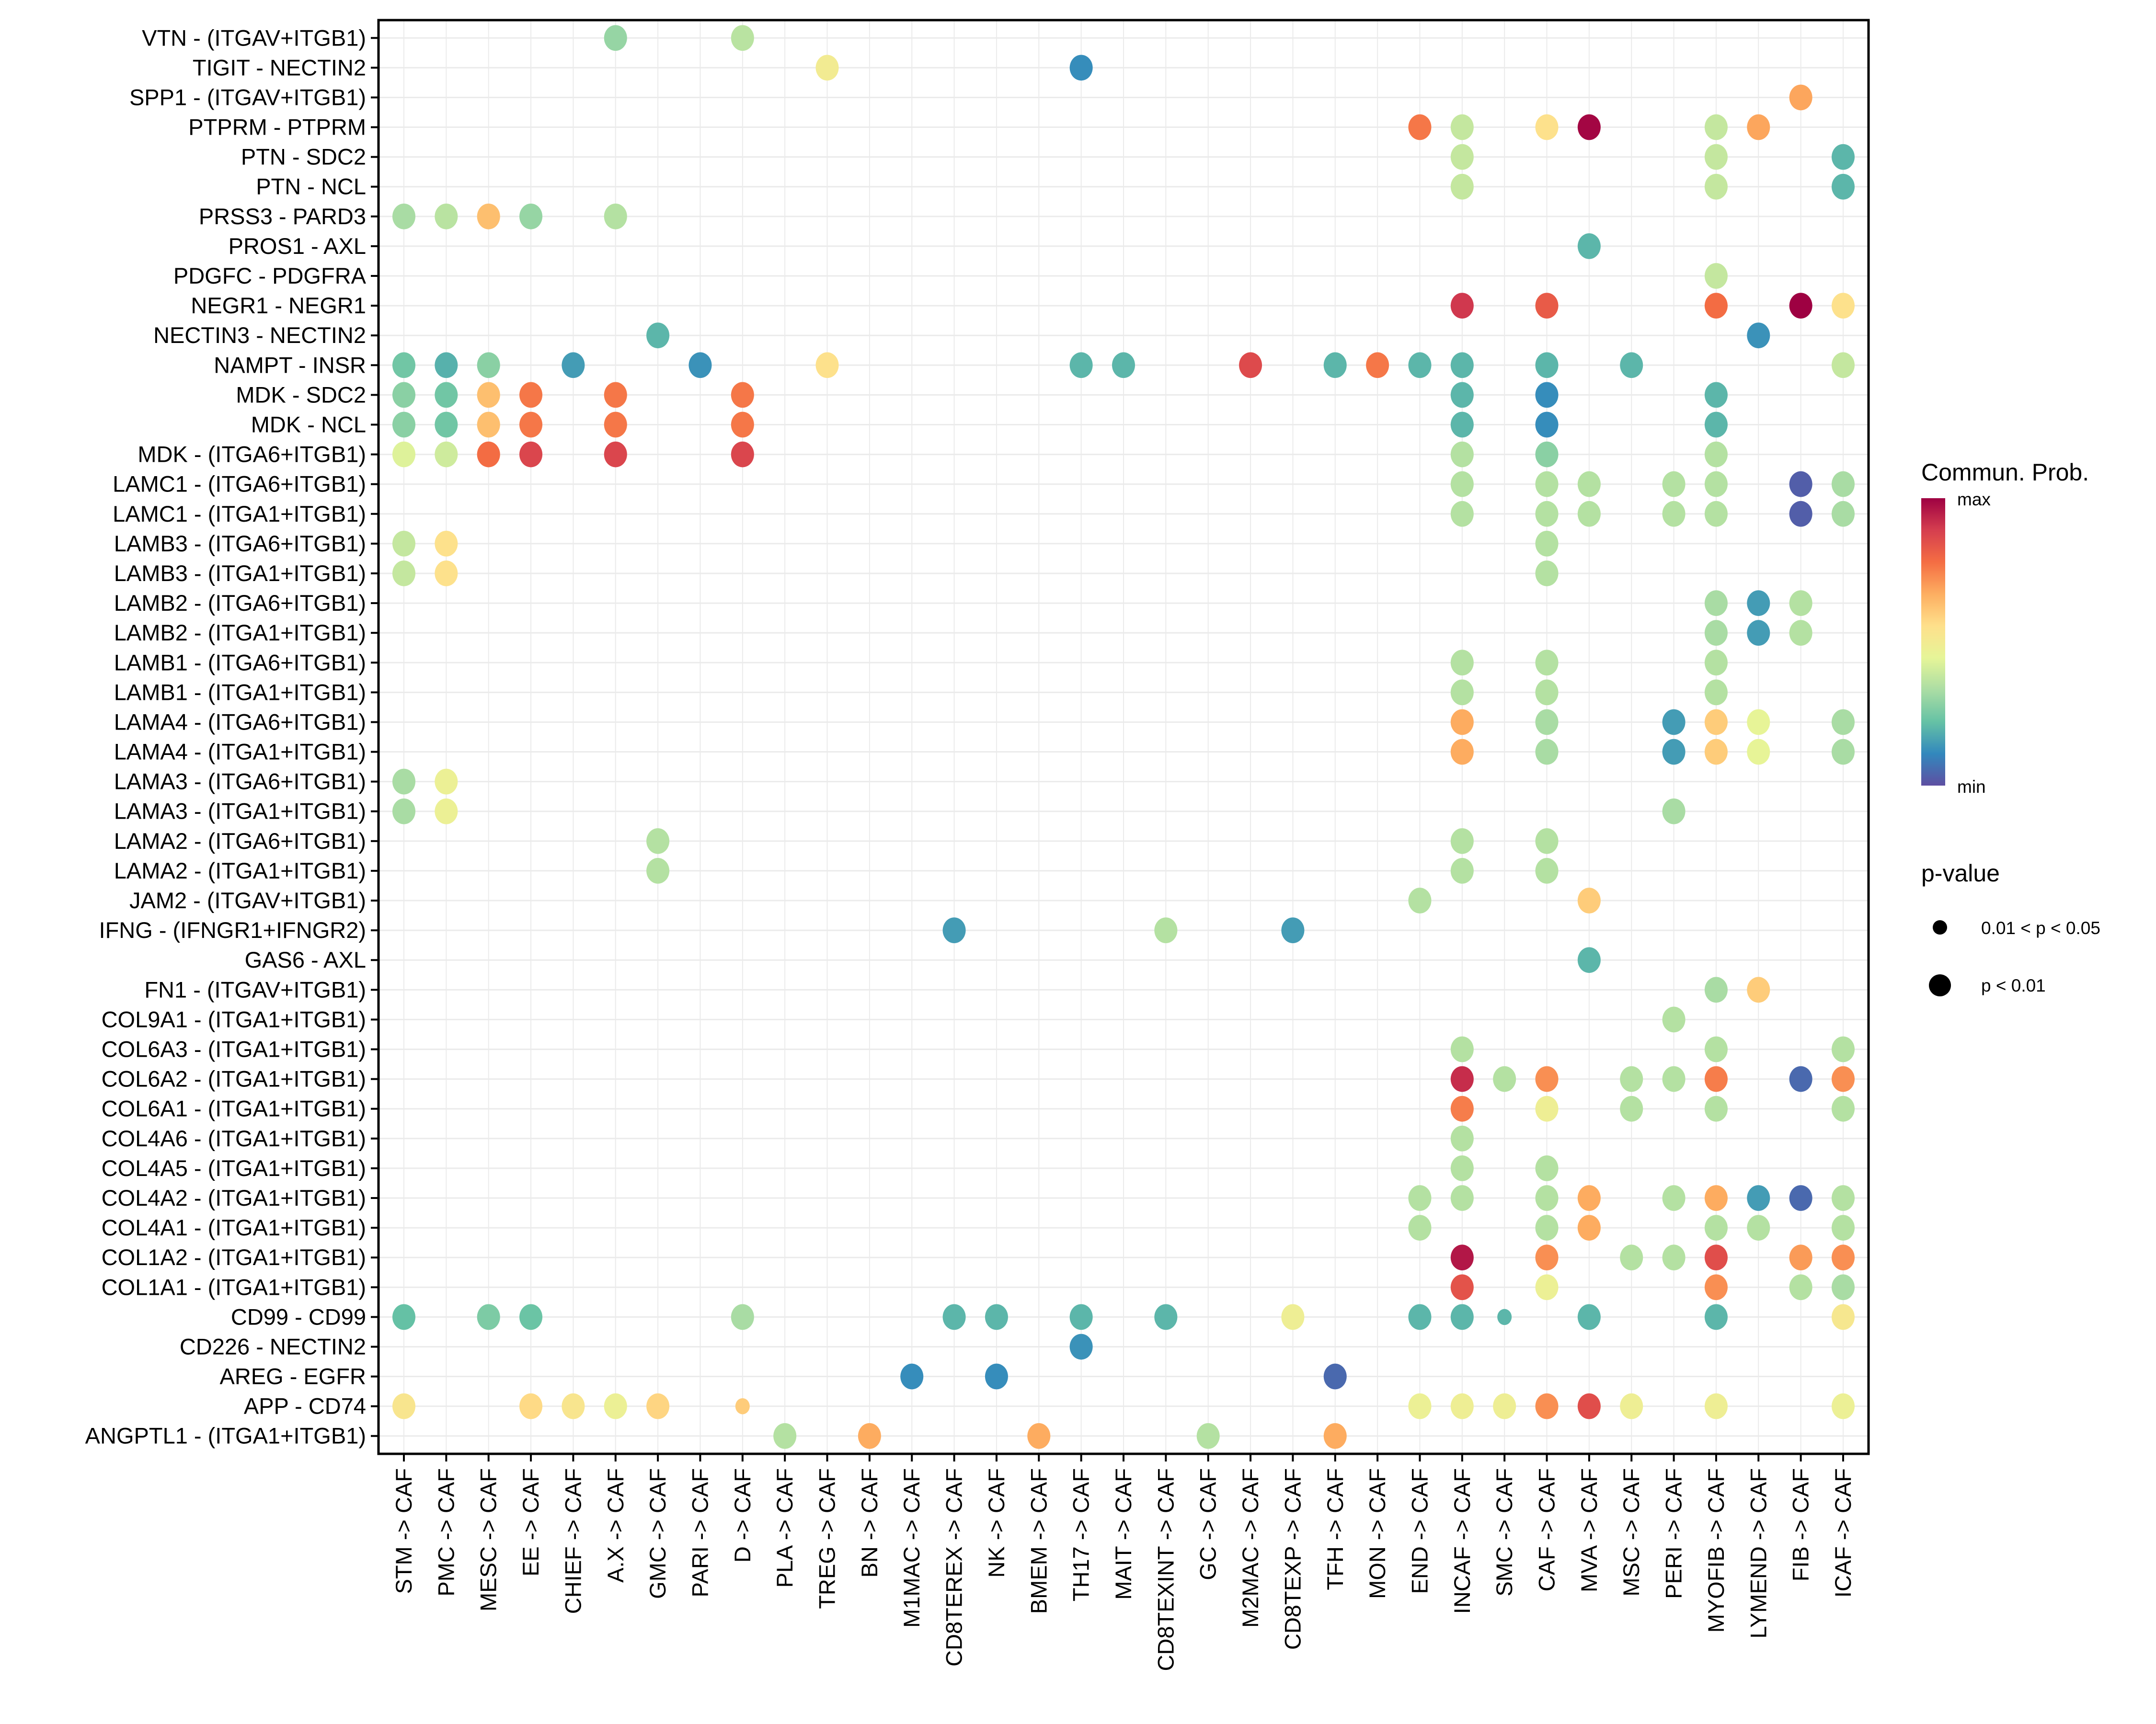  Describe the element at coordinates (1419, 1531) in the screenshot. I see `x-tick-label: END -> CAF` at that location.